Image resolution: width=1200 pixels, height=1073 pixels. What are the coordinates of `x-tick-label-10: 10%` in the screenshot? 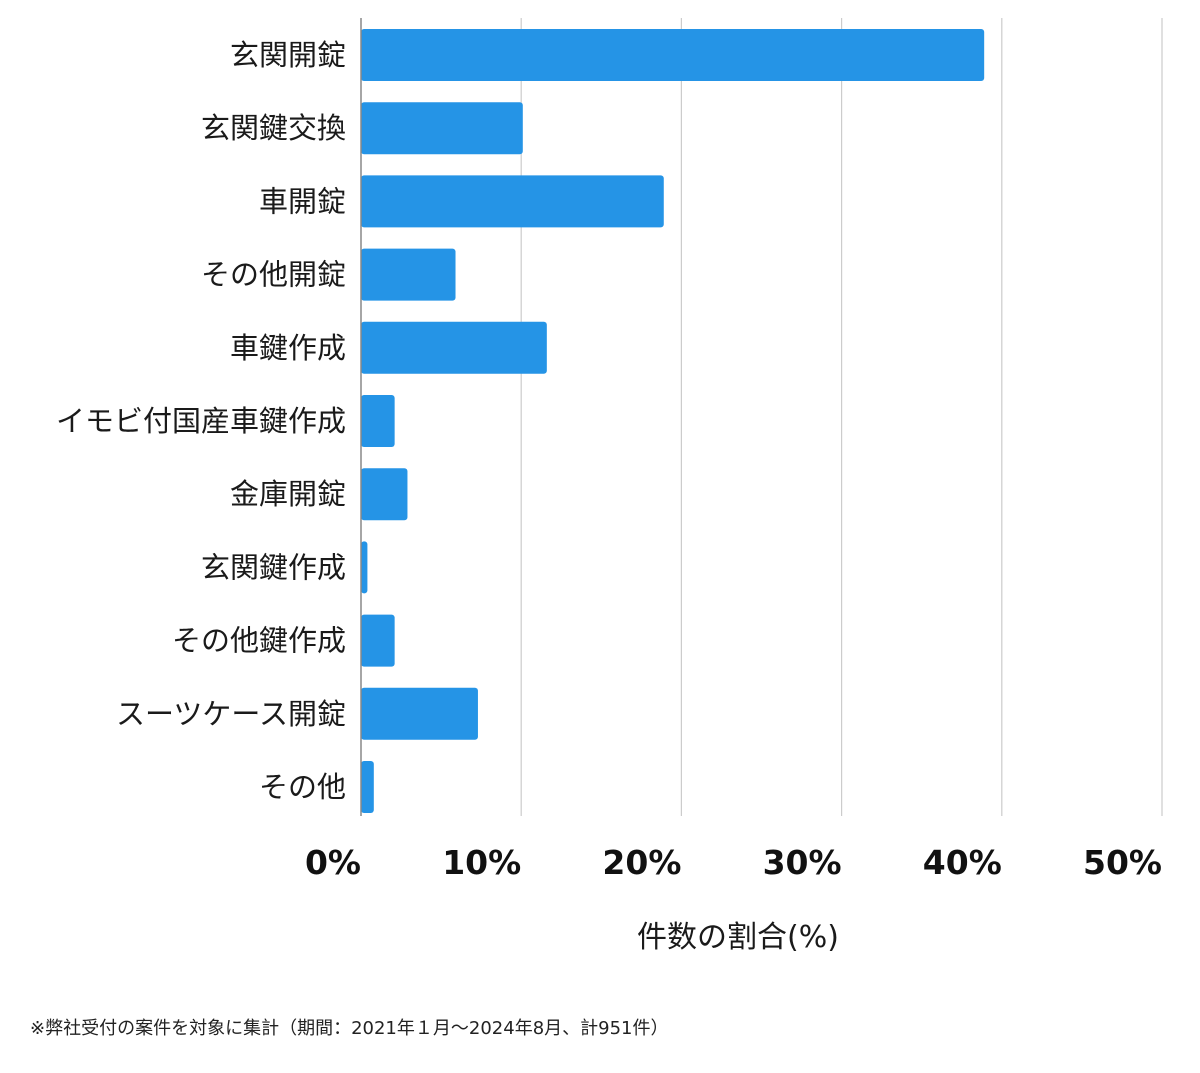 It's located at (481, 862).